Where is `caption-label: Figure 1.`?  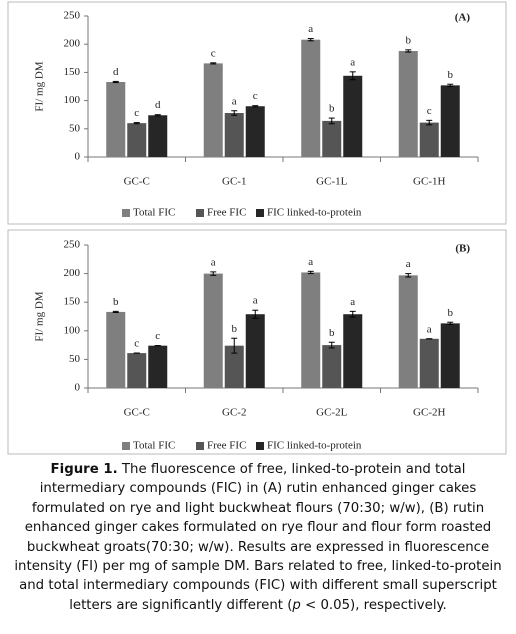
caption-label: Figure 1. is located at coordinates (84, 469).